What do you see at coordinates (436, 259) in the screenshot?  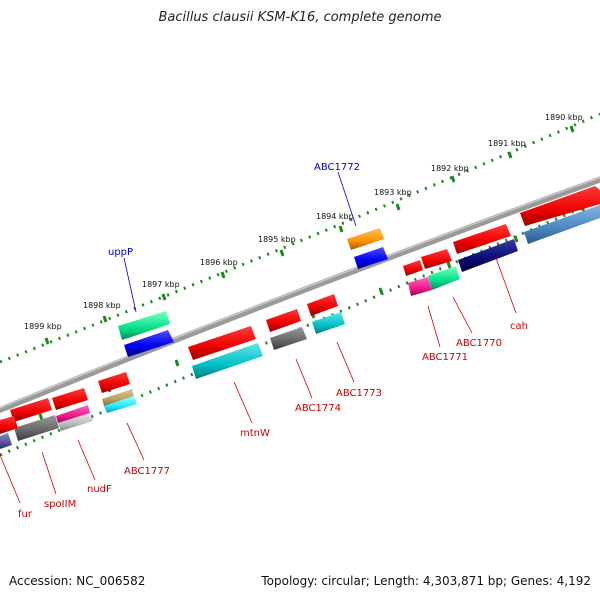 I see `gene-ABC1771-top` at bounding box center [436, 259].